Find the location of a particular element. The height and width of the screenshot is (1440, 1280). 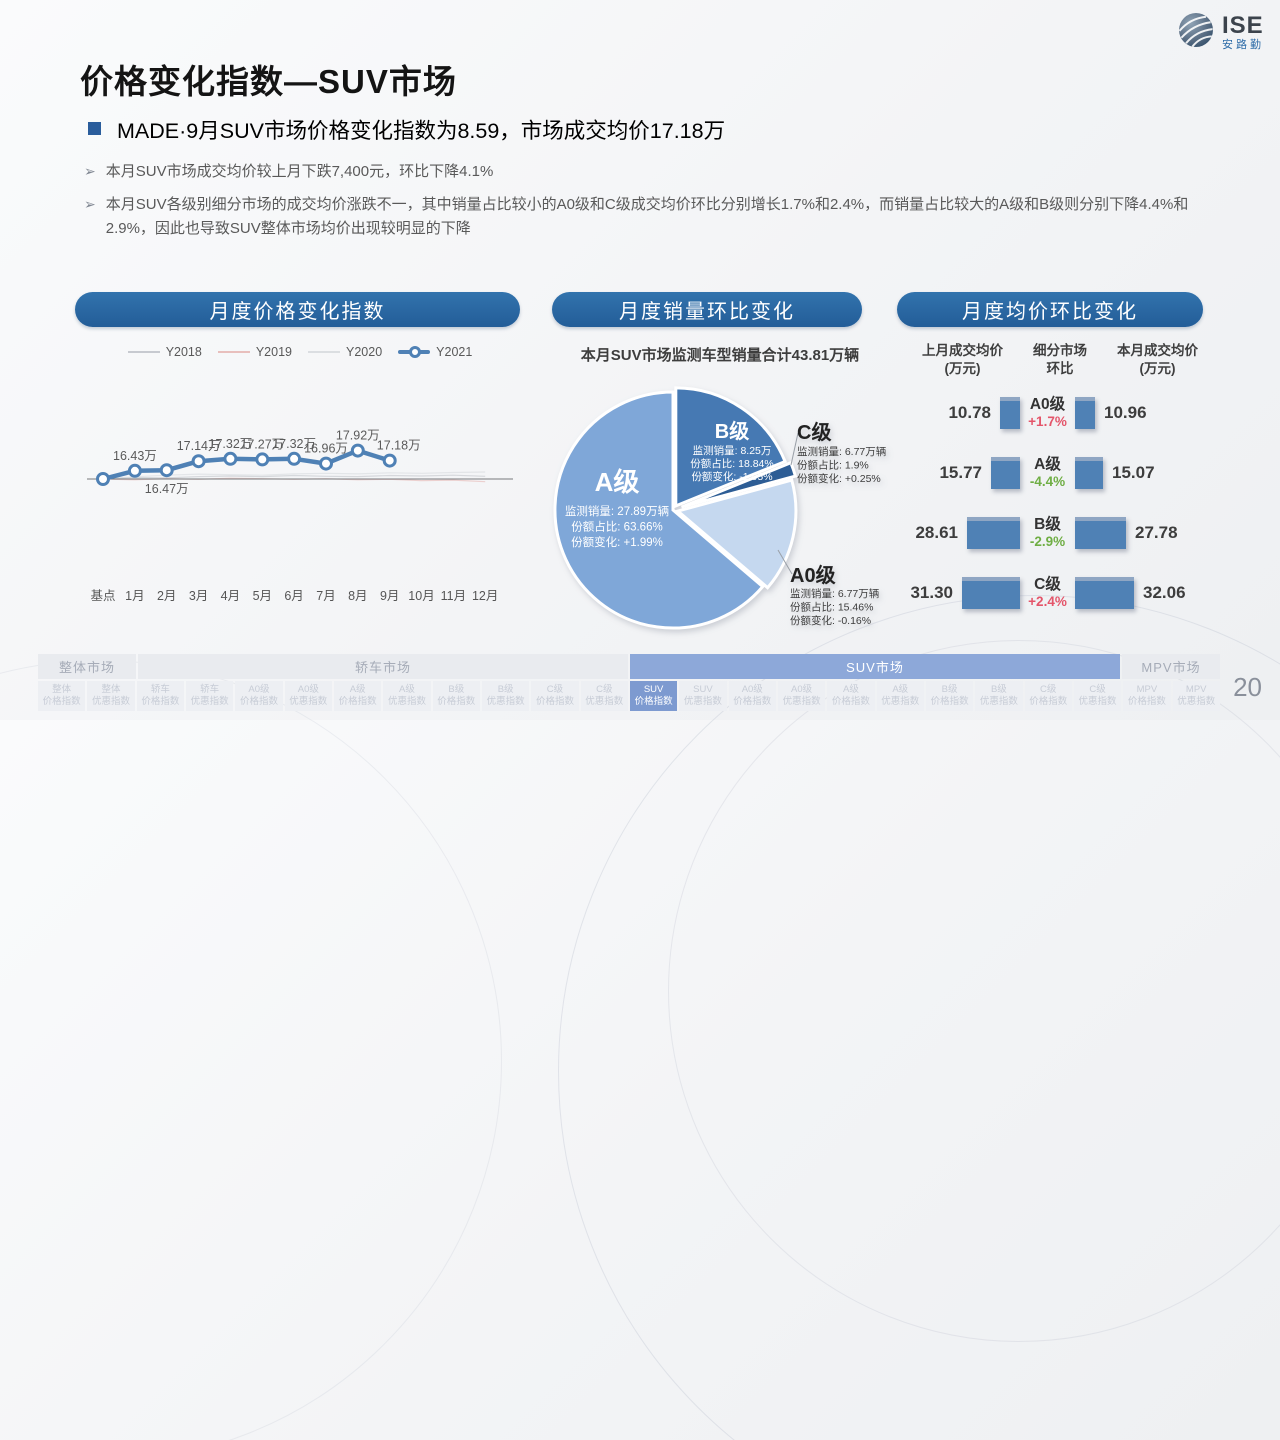

logo-text: ISE is located at coordinates (1243, 25).